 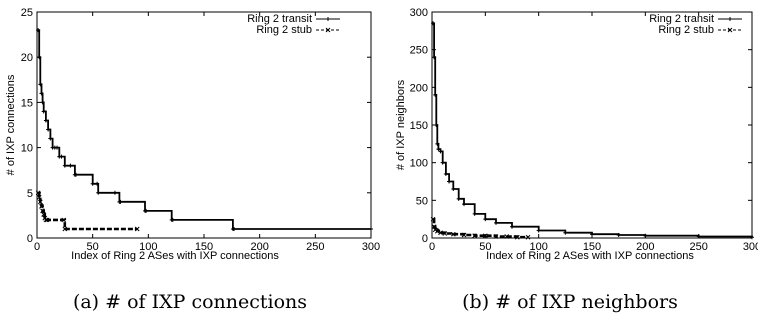 I want to click on y-tick-label: 5, so click(x=30, y=194).